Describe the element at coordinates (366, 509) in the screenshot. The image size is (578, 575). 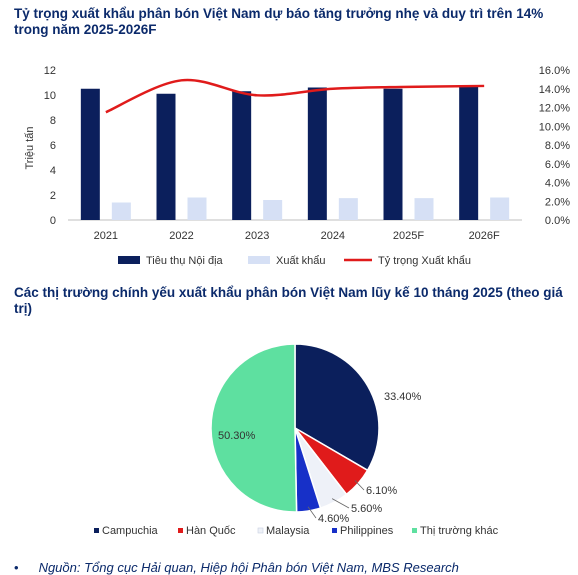
I see `pie-slice-label: 5.60%` at that location.